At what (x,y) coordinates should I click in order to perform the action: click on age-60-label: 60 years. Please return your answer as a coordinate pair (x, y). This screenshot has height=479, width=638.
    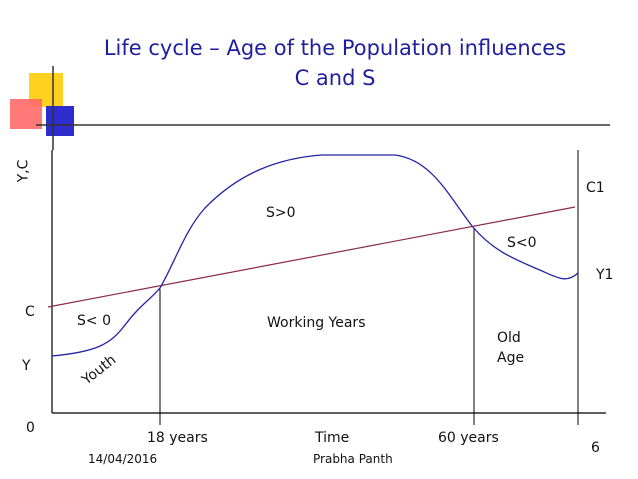
    Looking at the image, I should click on (468, 438).